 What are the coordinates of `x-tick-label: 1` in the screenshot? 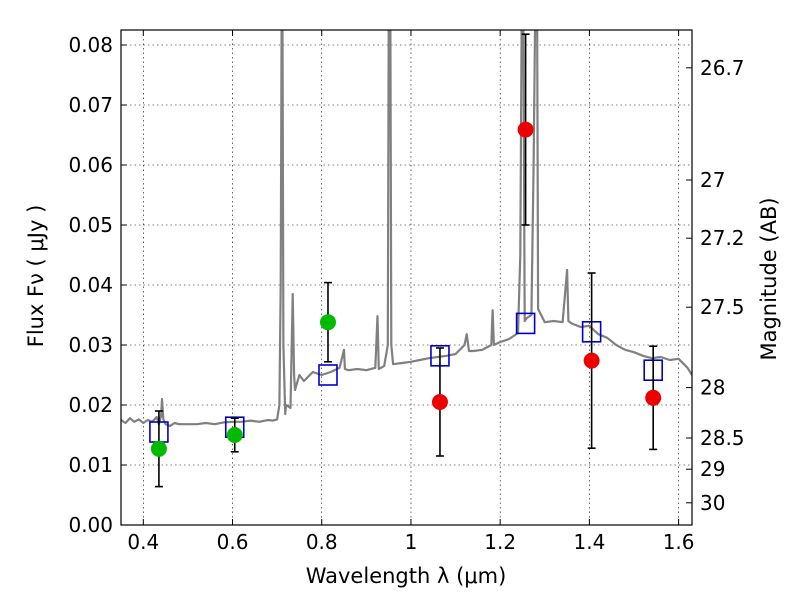 It's located at (411, 542).